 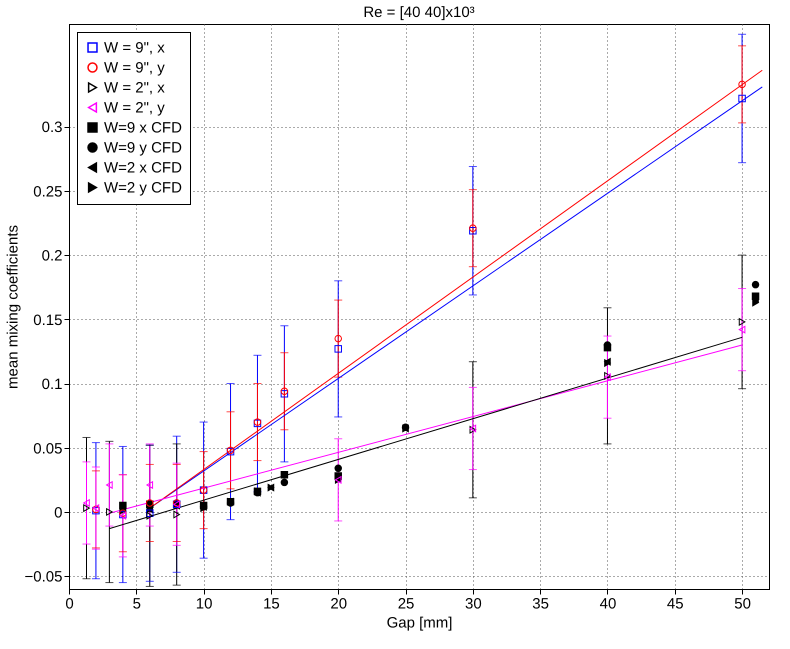 What do you see at coordinates (608, 604) in the screenshot?
I see `x-tick-label: 40` at bounding box center [608, 604].